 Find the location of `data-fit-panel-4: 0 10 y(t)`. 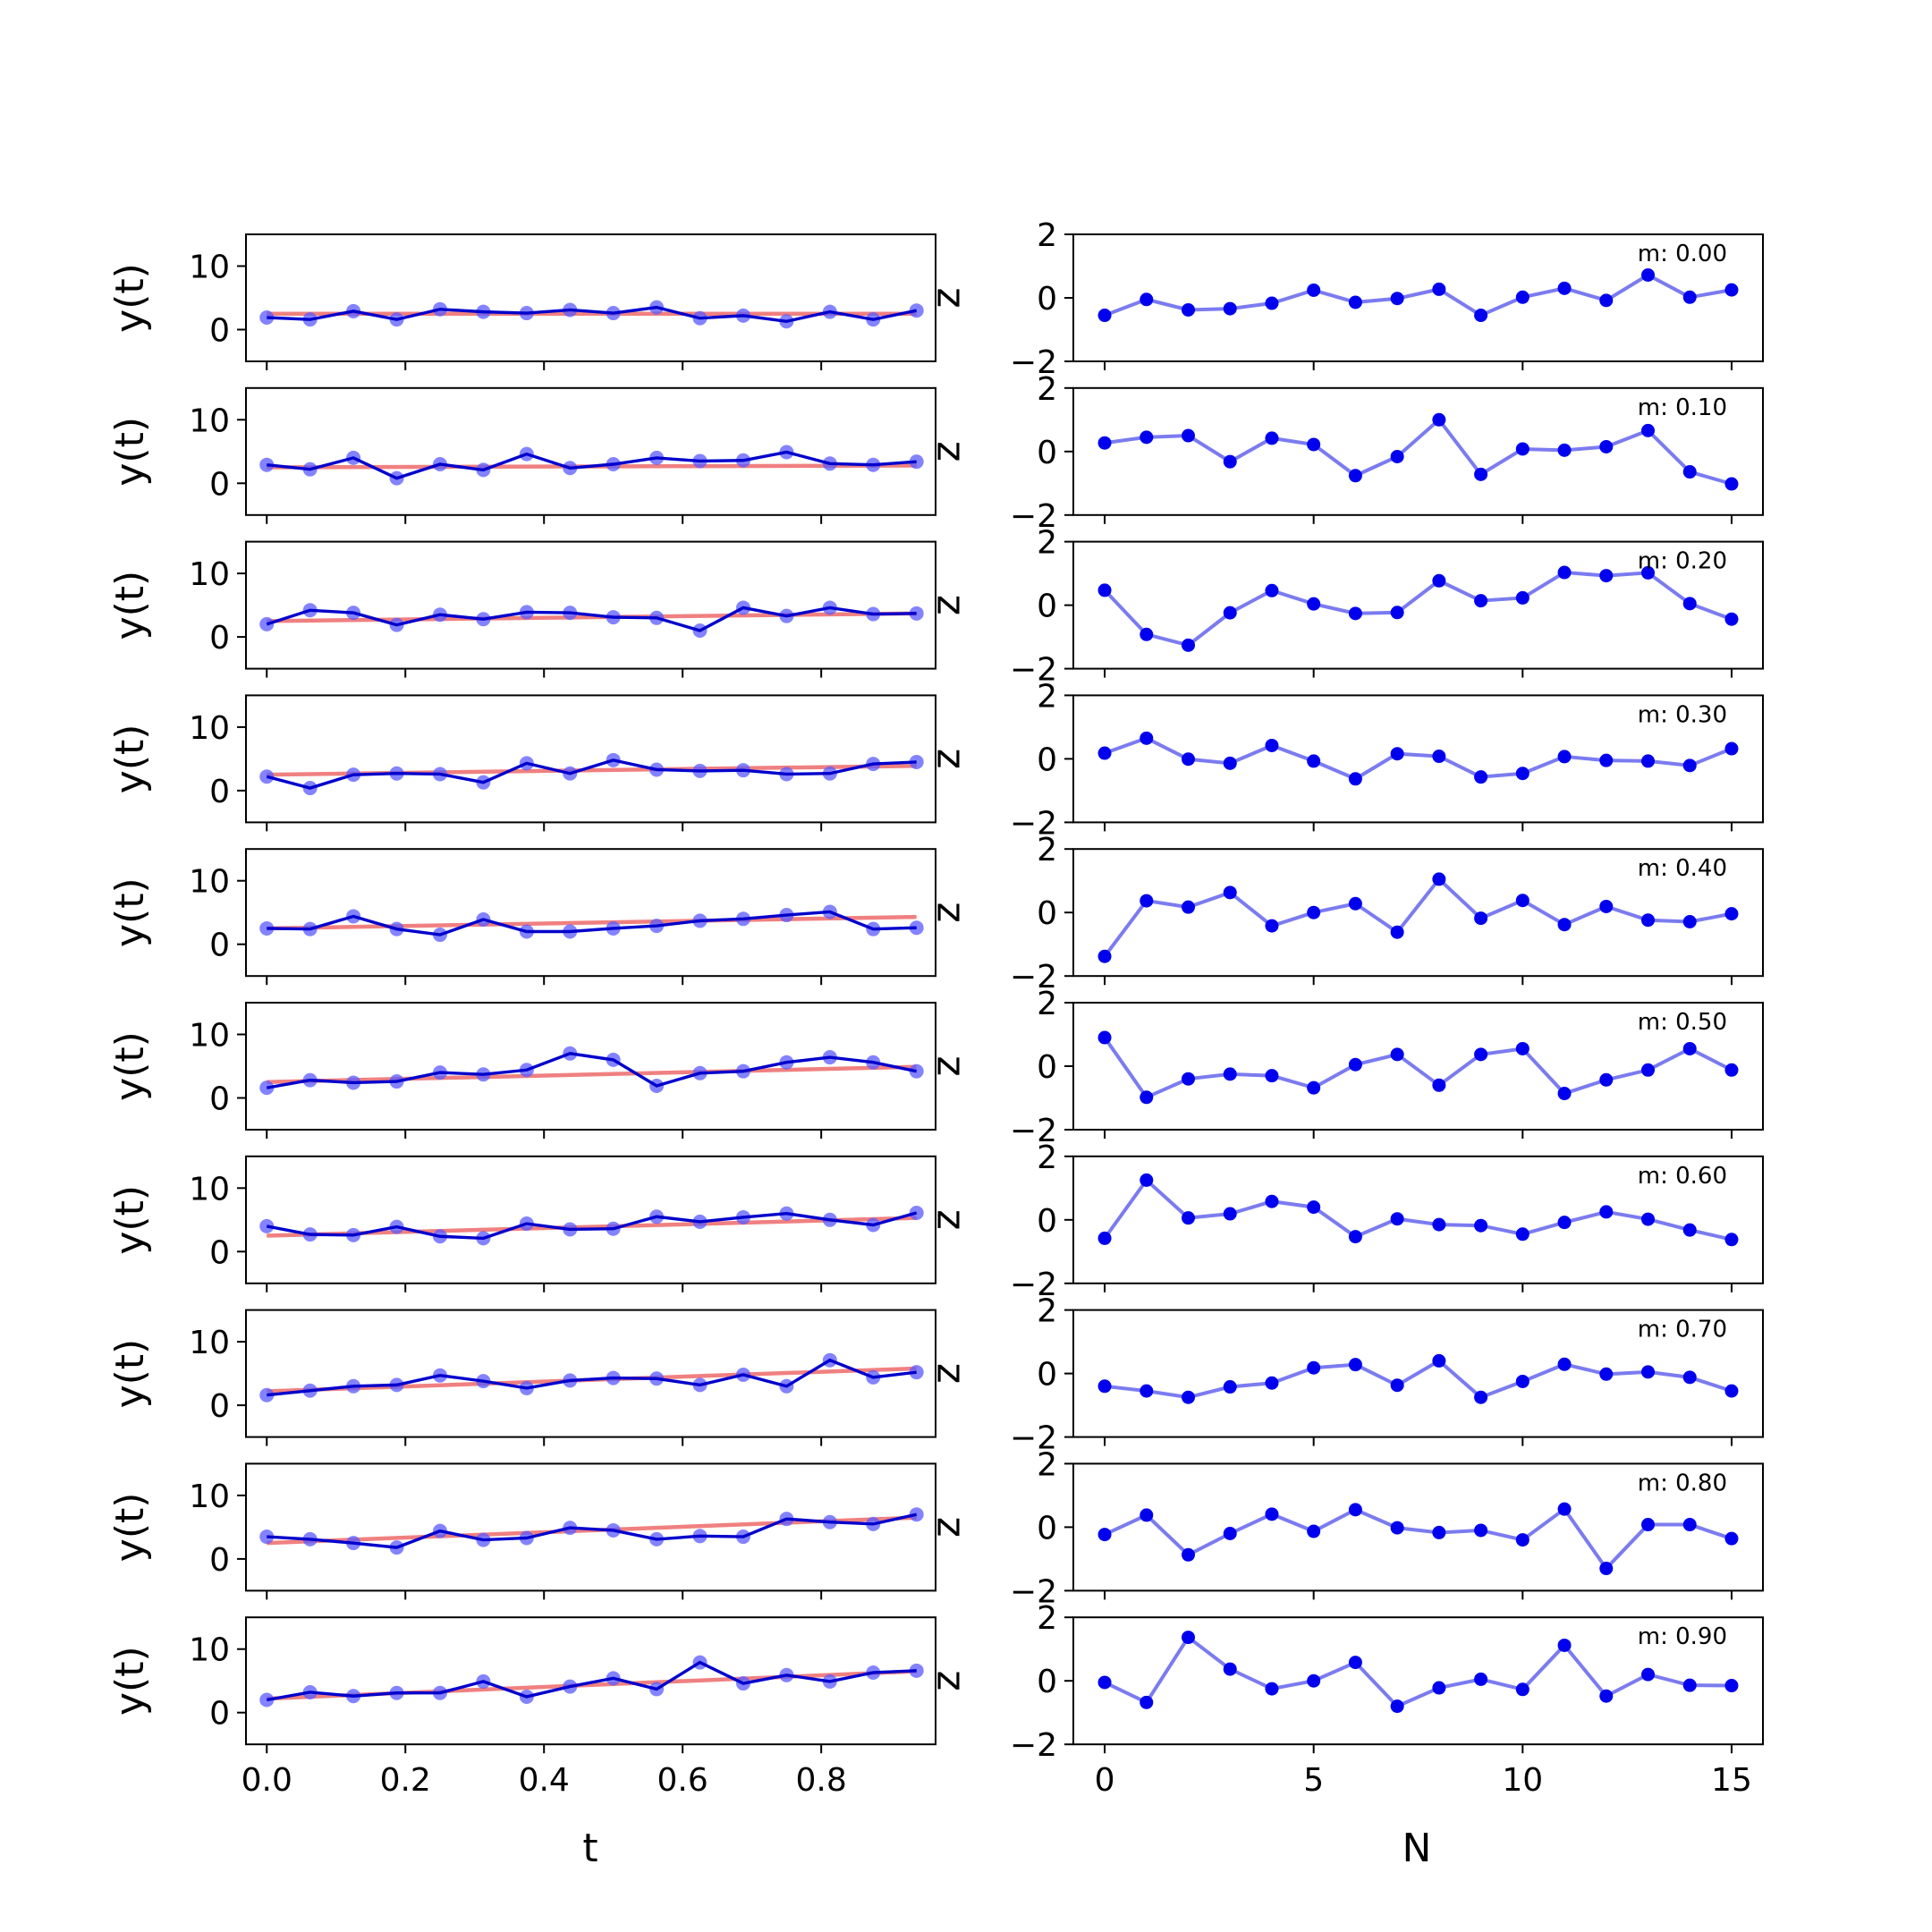

data-fit-panel-4: 0 10 y(t) is located at coordinates (521, 917).